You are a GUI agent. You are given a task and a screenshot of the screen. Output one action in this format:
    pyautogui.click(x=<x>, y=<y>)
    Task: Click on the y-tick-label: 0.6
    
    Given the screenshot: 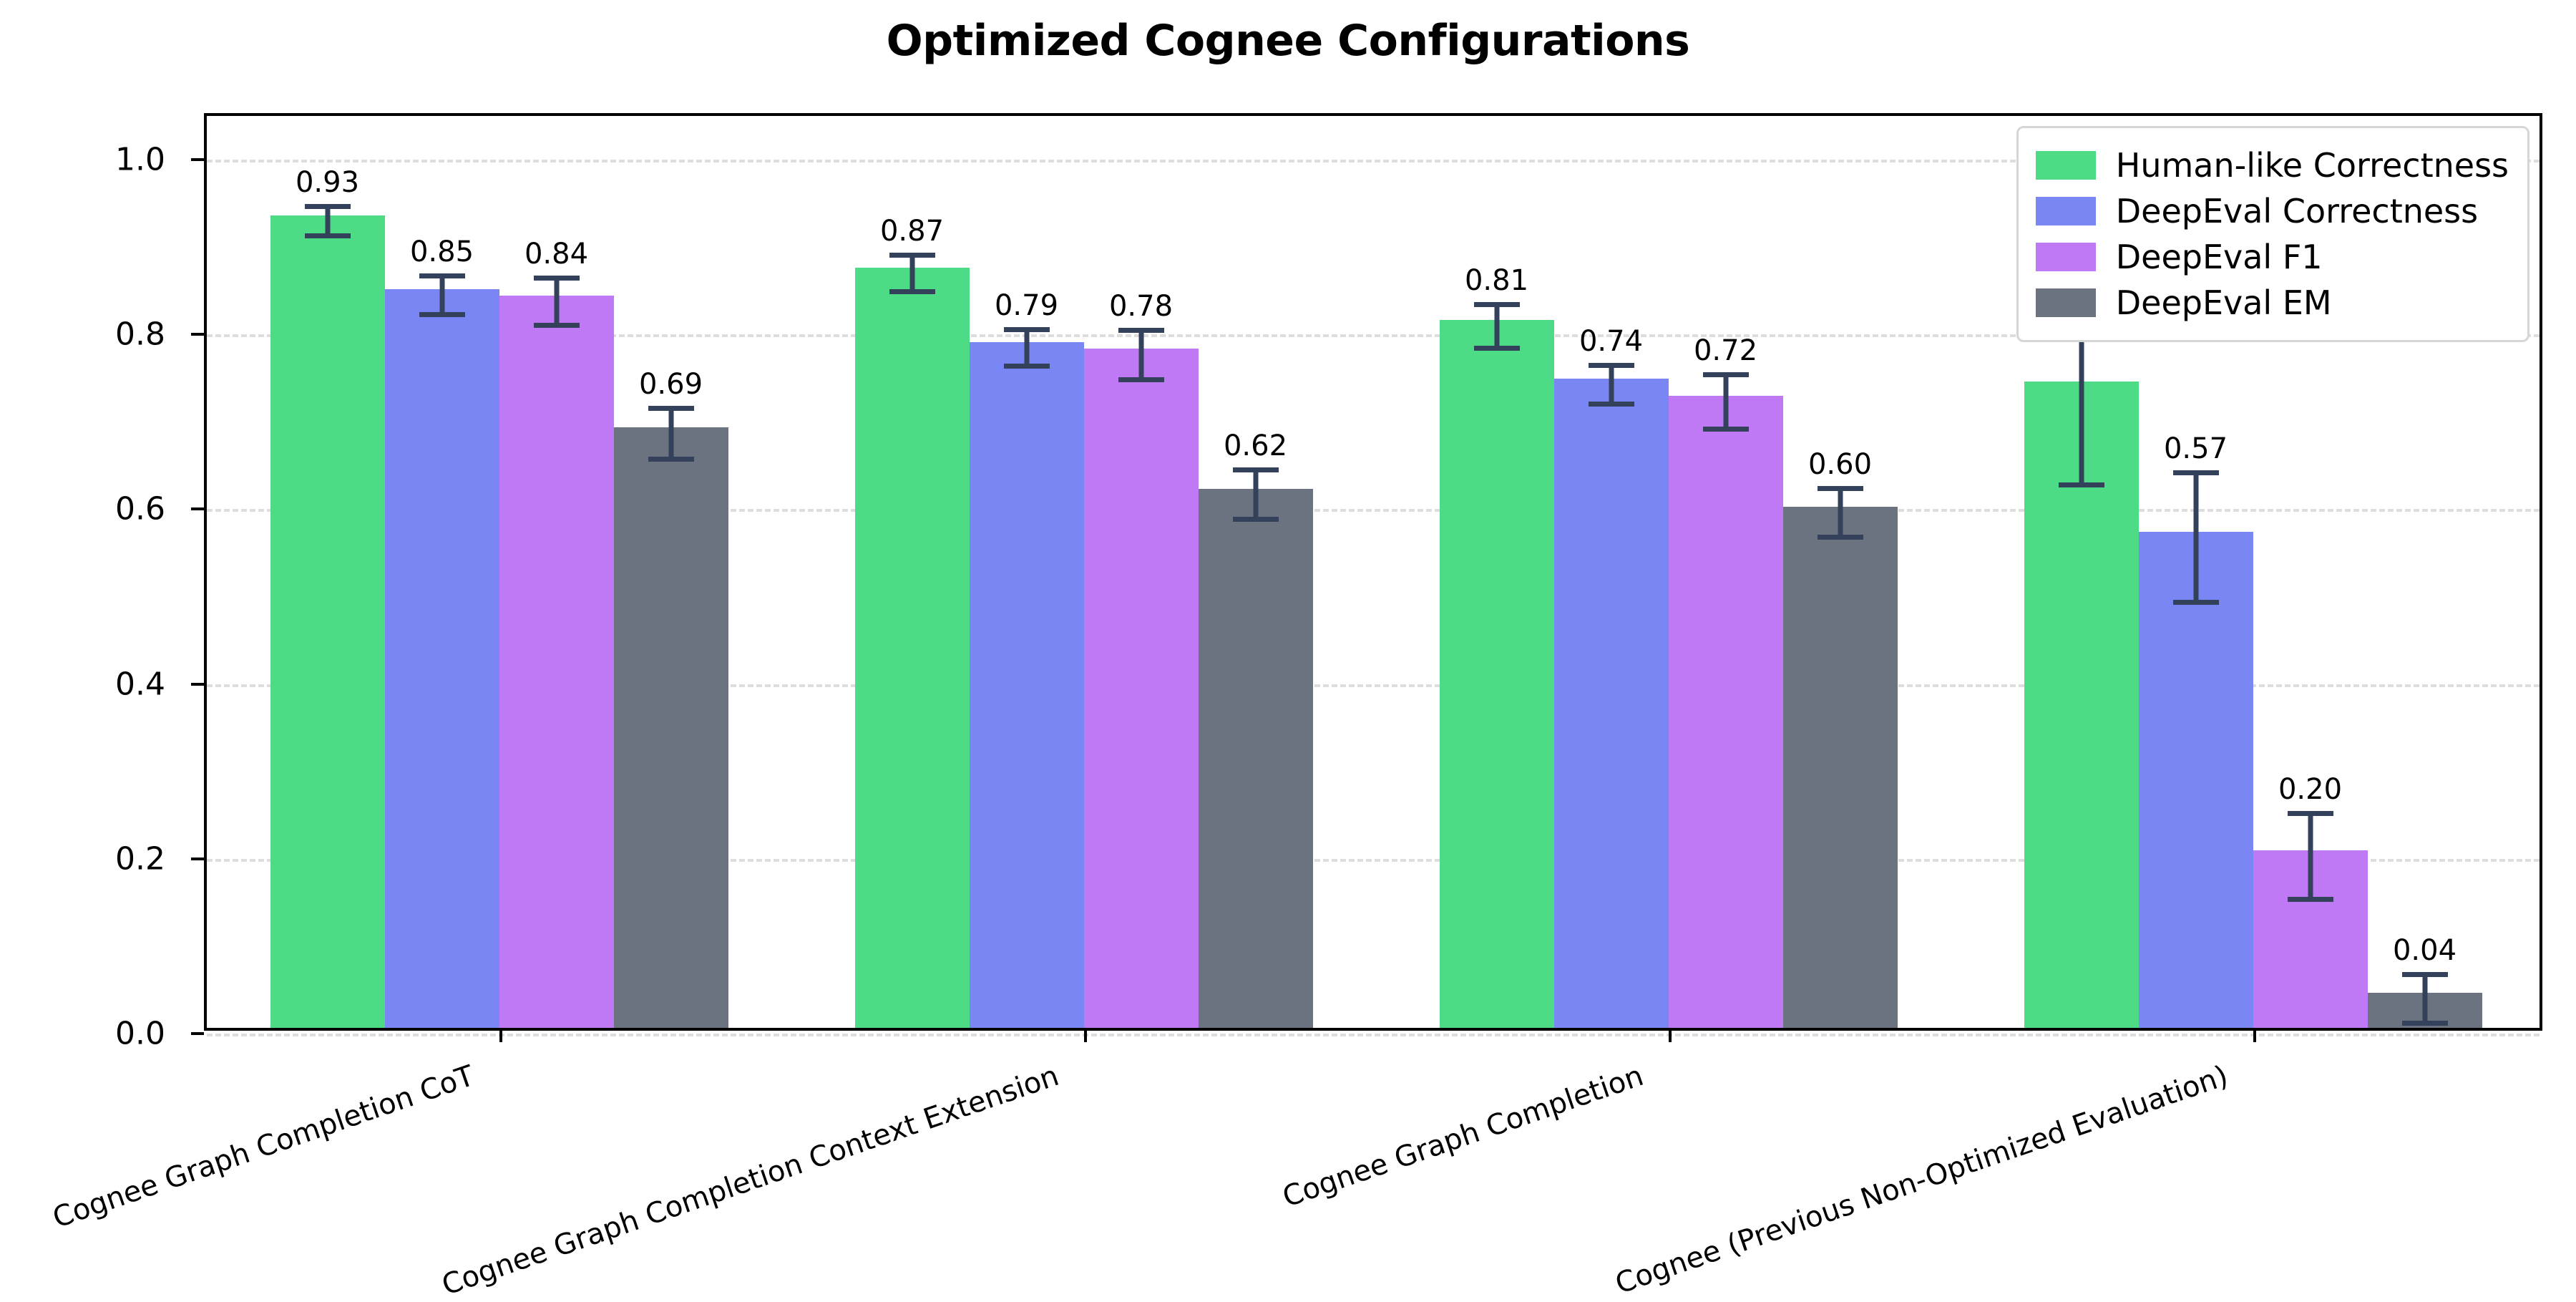 What is the action you would take?
    pyautogui.click(x=140, y=509)
    